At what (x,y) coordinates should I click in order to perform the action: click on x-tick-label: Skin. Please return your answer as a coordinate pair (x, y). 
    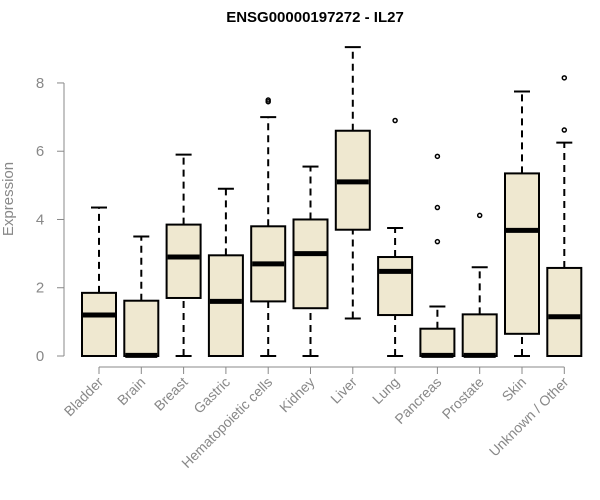
    Looking at the image, I should click on (514, 389).